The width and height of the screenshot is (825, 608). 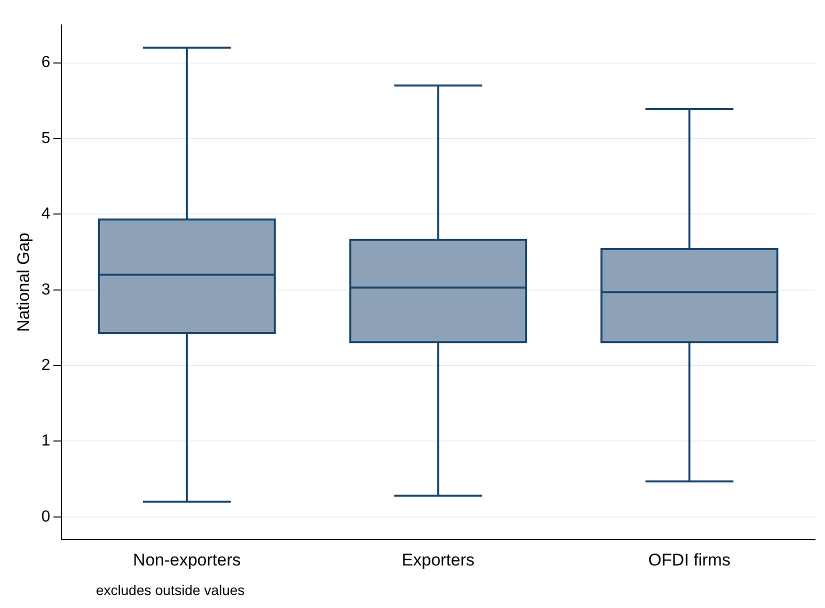 I want to click on y-axis-title: National Gap, so click(x=23, y=282).